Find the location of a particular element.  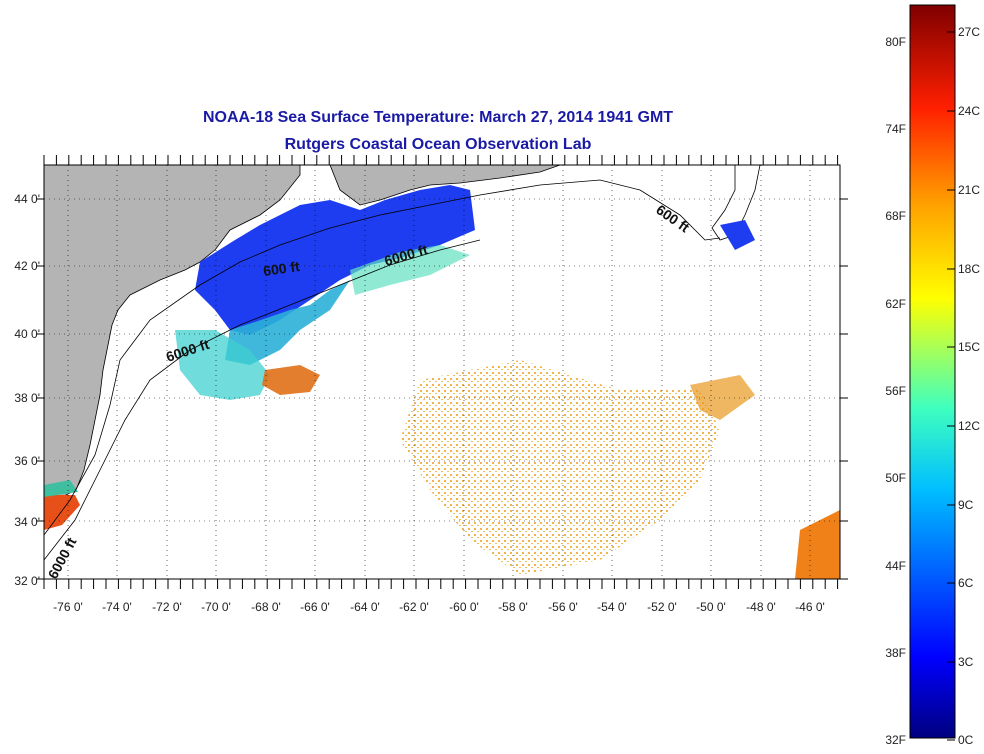

colorbar-f-label: 68F is located at coordinates (895, 216).